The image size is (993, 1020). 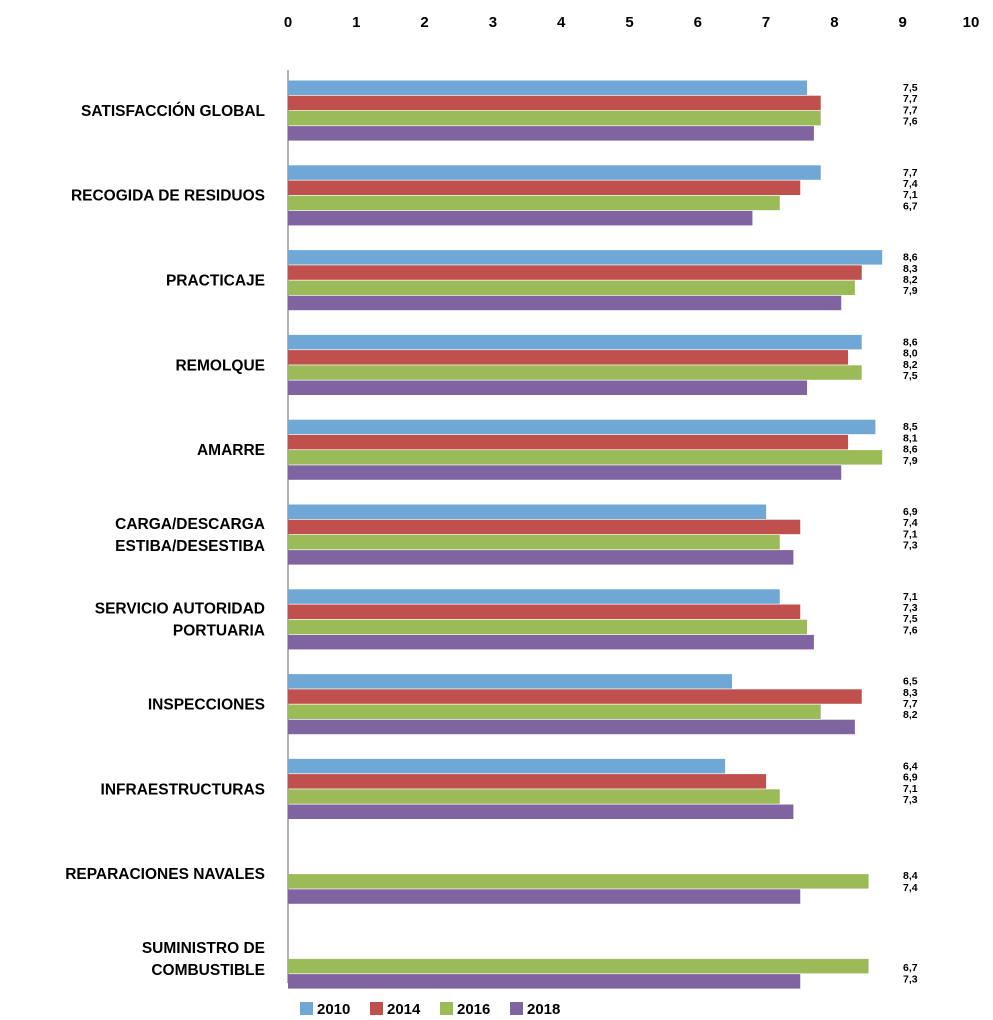 I want to click on category-label: SATISFACCIÓN GLOBAL, so click(x=173, y=111).